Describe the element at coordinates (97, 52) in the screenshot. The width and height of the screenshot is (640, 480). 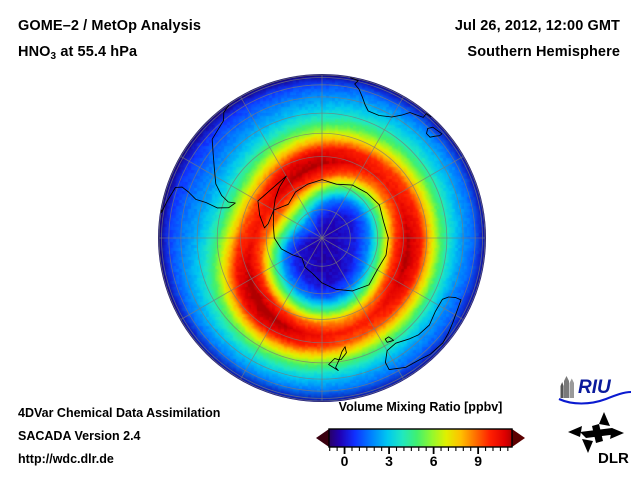
I see `species-level: at 55.4 hPa` at that location.